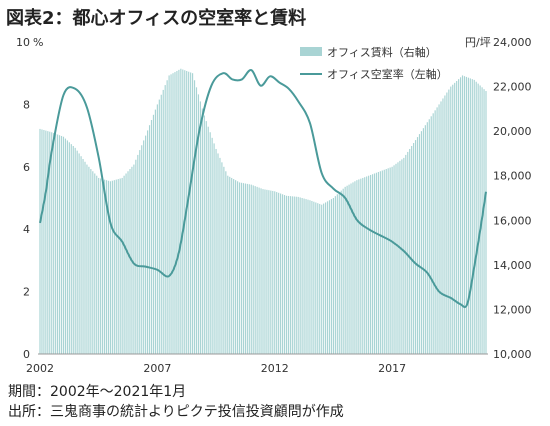  I want to click on legend-label-vacancy: オフィス空室率（左軸）, so click(387, 74).